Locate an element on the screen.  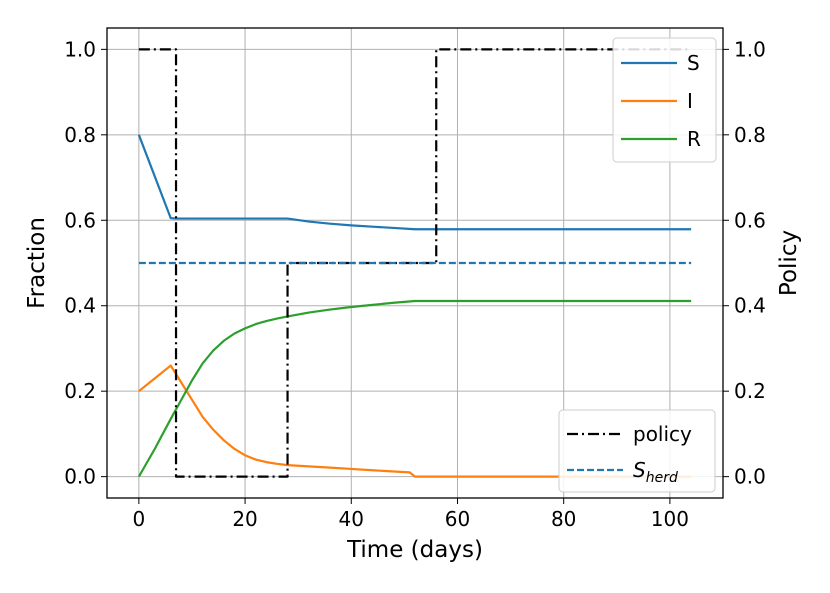
y-tick-label: 0.8 is located at coordinates (80, 135).